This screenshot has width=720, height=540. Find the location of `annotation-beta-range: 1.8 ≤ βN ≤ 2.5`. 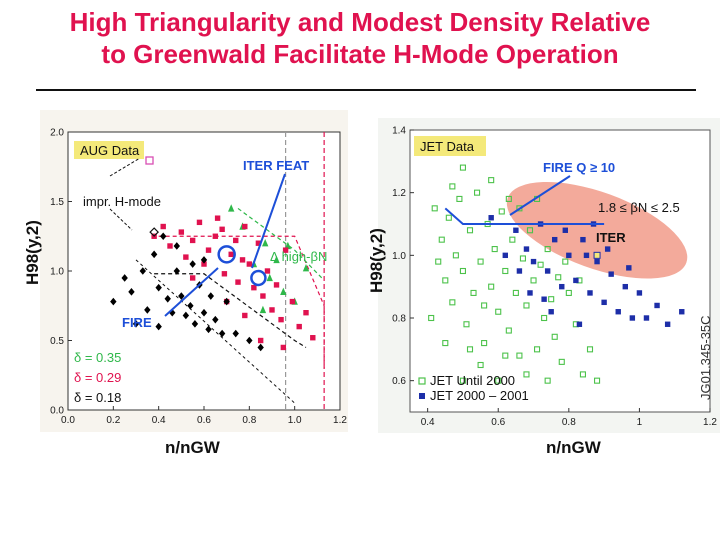

annotation-beta-range: 1.8 ≤ βN ≤ 2.5 is located at coordinates (639, 207).